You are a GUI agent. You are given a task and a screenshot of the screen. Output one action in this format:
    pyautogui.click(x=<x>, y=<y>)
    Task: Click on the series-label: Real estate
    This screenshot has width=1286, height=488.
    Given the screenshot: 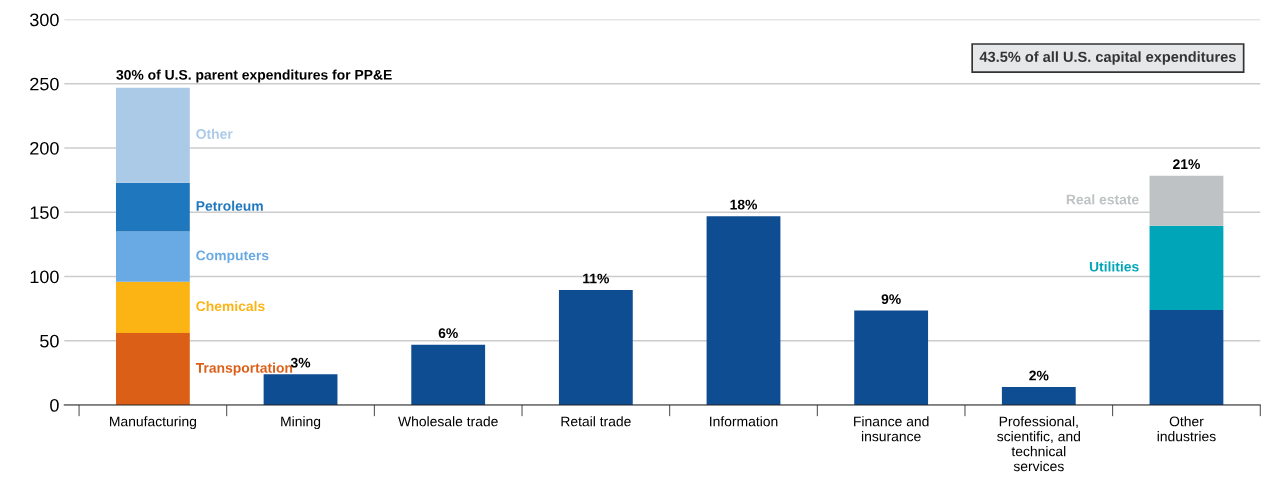 What is the action you would take?
    pyautogui.click(x=1102, y=199)
    